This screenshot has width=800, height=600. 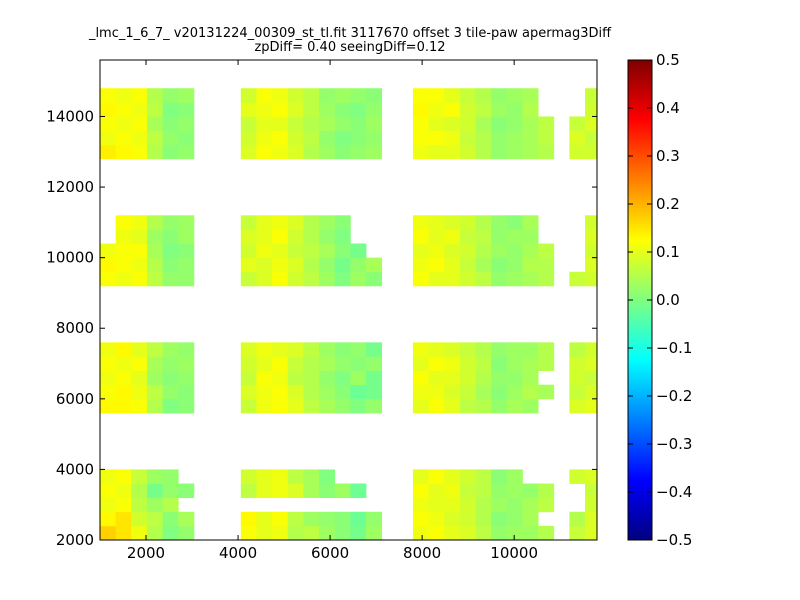 What do you see at coordinates (146, 553) in the screenshot?
I see `x-tick-label: 2000` at bounding box center [146, 553].